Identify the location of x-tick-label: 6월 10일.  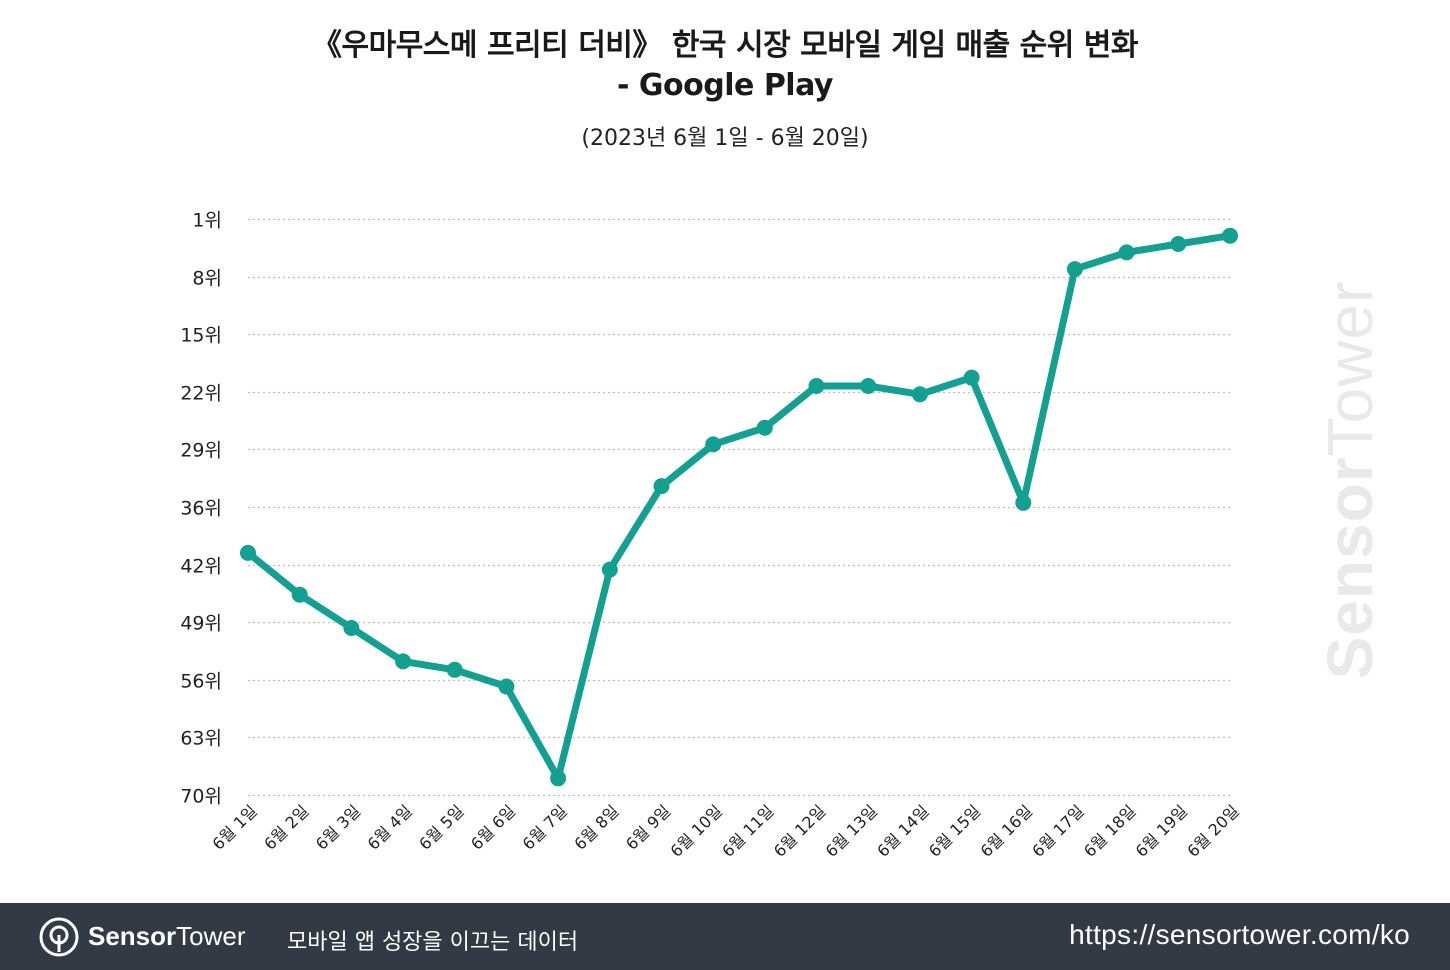
(696, 830).